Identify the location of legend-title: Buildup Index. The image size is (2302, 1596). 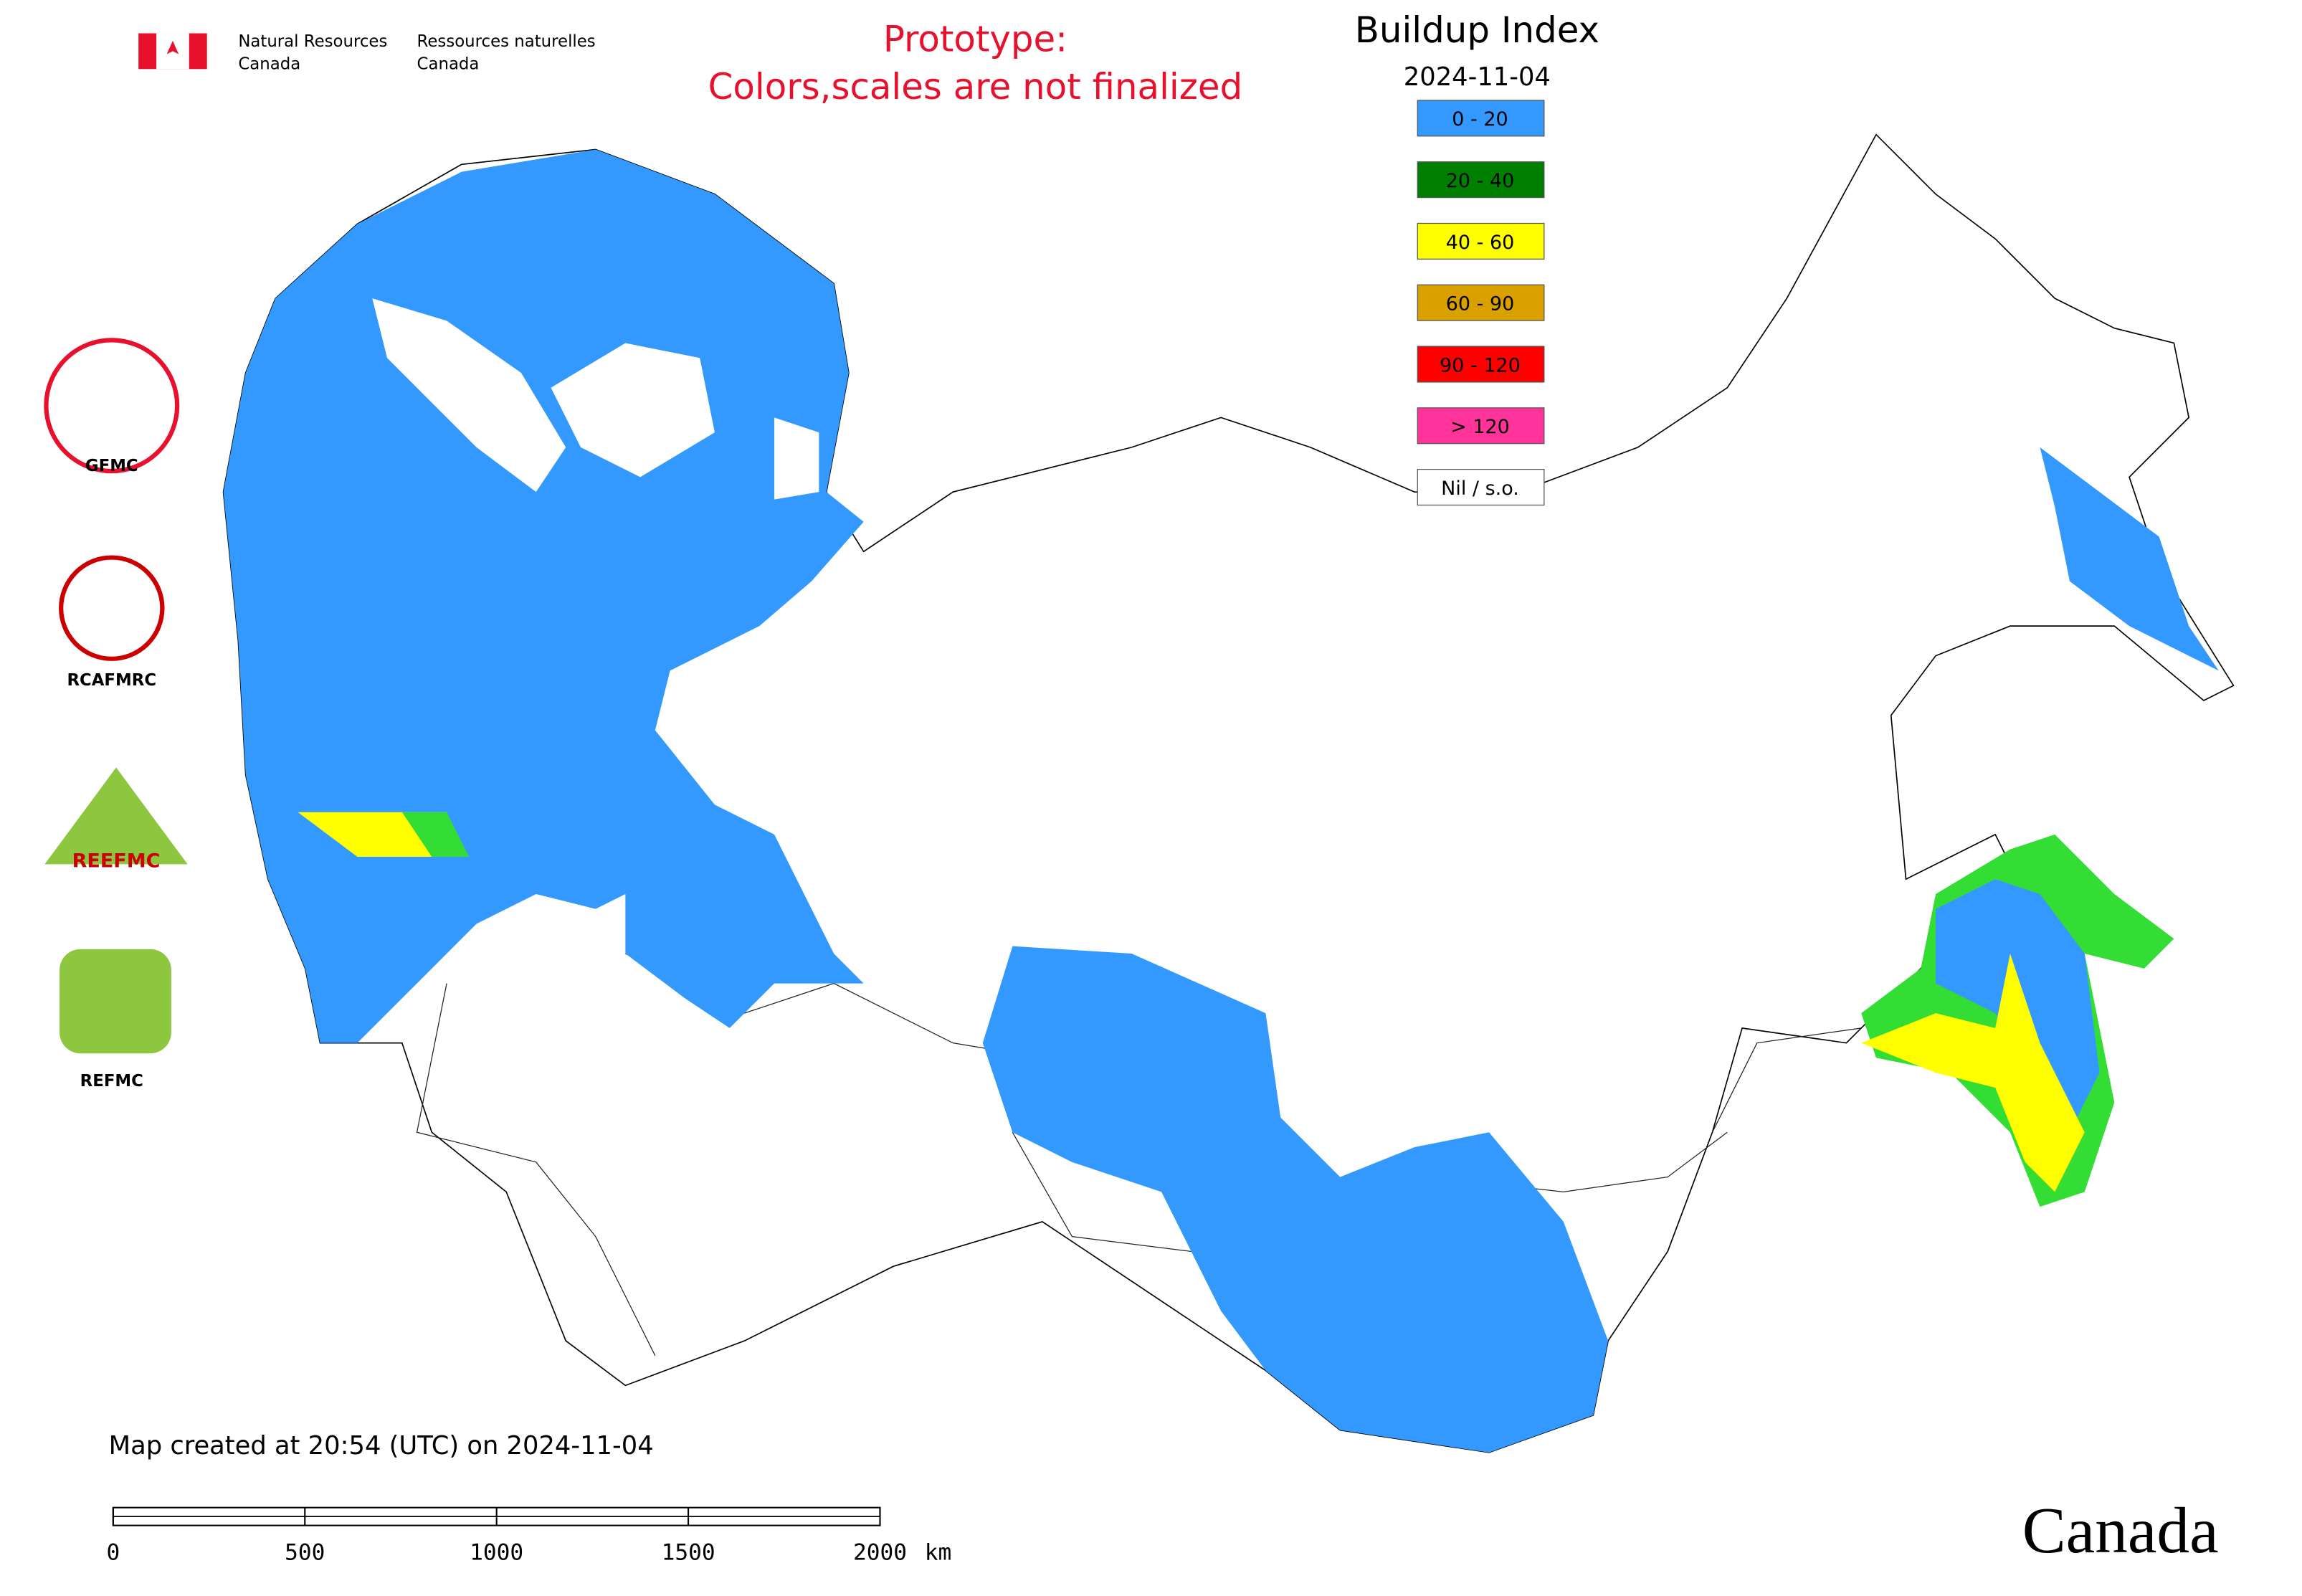
(1477, 30).